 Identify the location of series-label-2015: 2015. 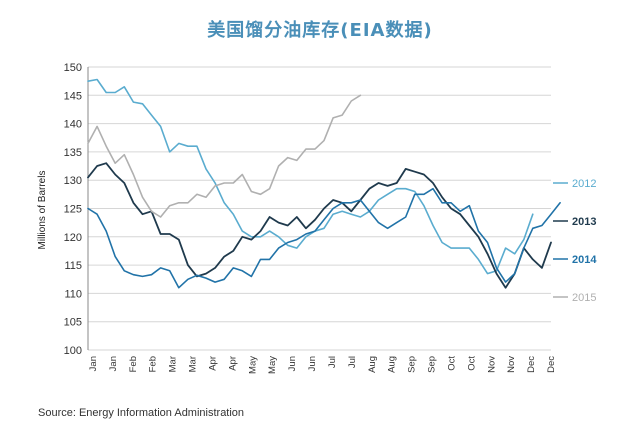
(584, 298).